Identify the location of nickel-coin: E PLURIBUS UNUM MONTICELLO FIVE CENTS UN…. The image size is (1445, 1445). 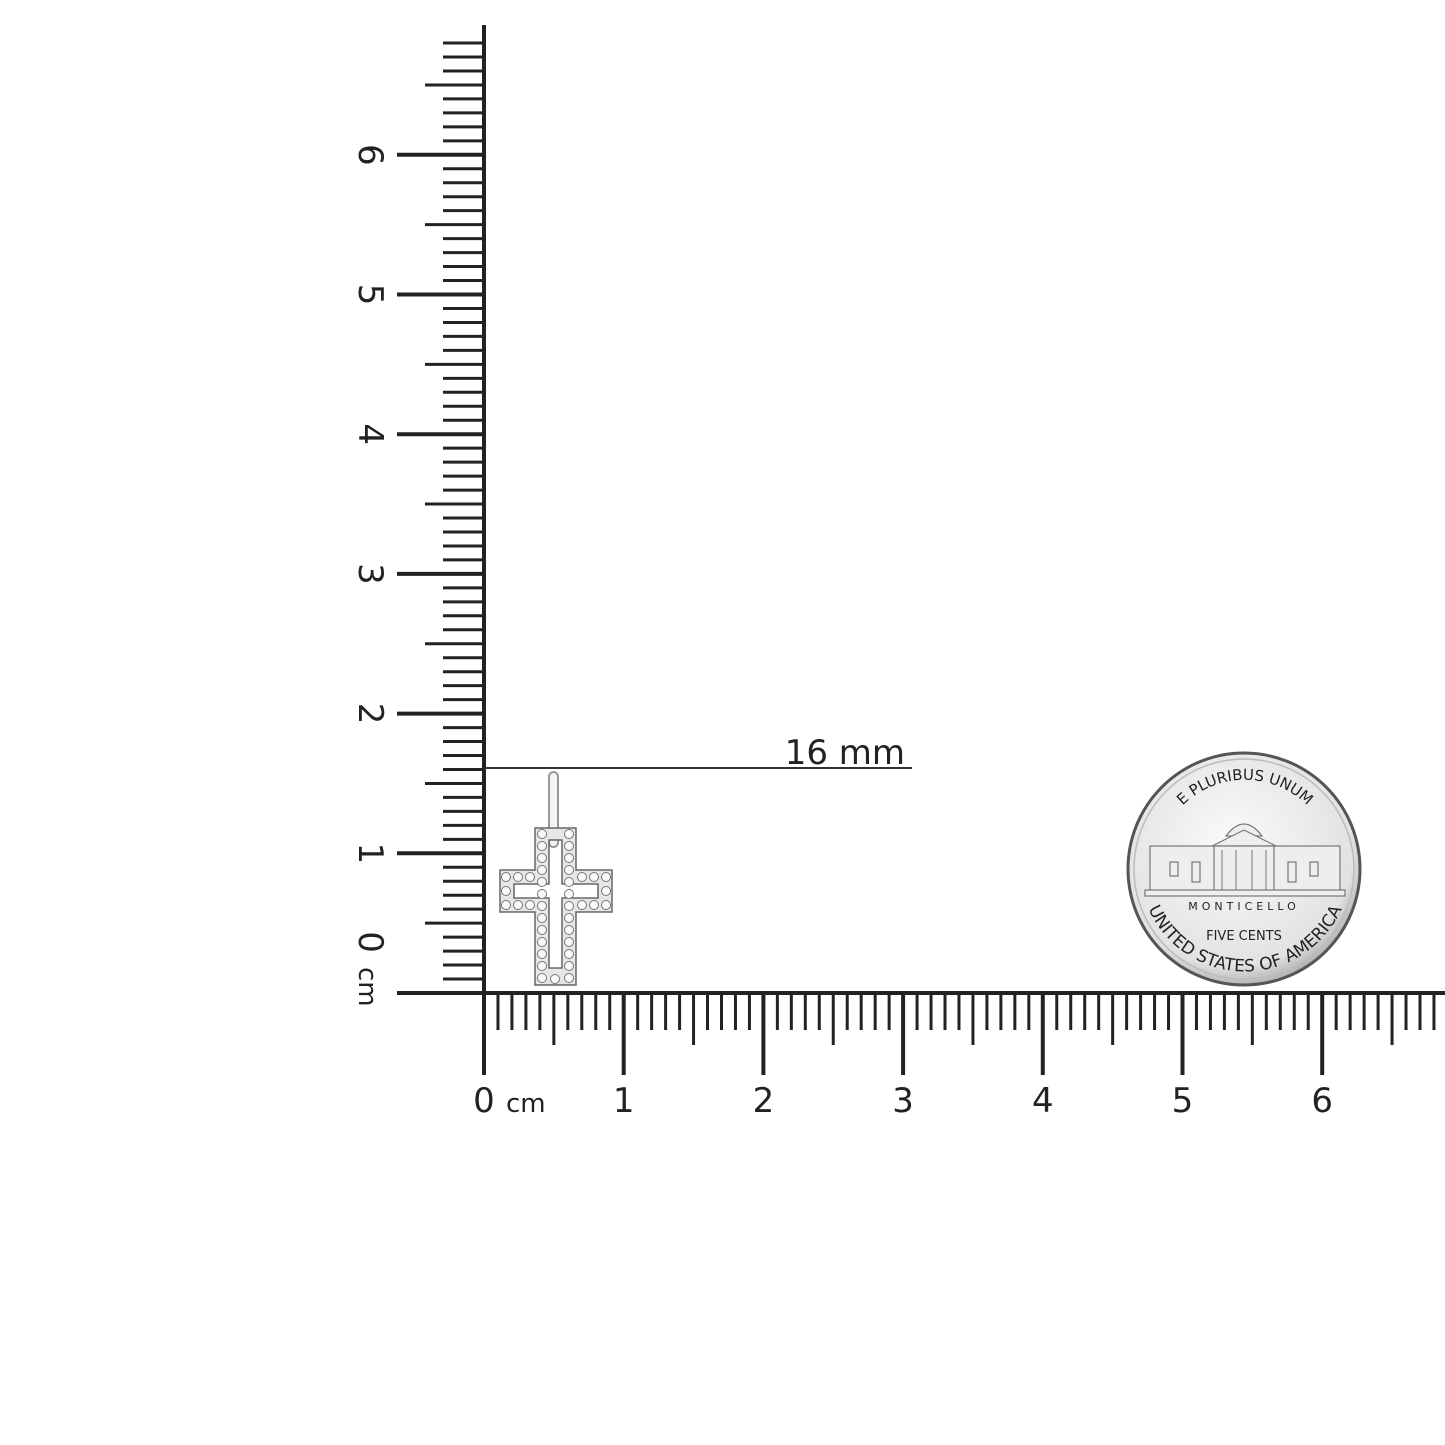
(1244, 869).